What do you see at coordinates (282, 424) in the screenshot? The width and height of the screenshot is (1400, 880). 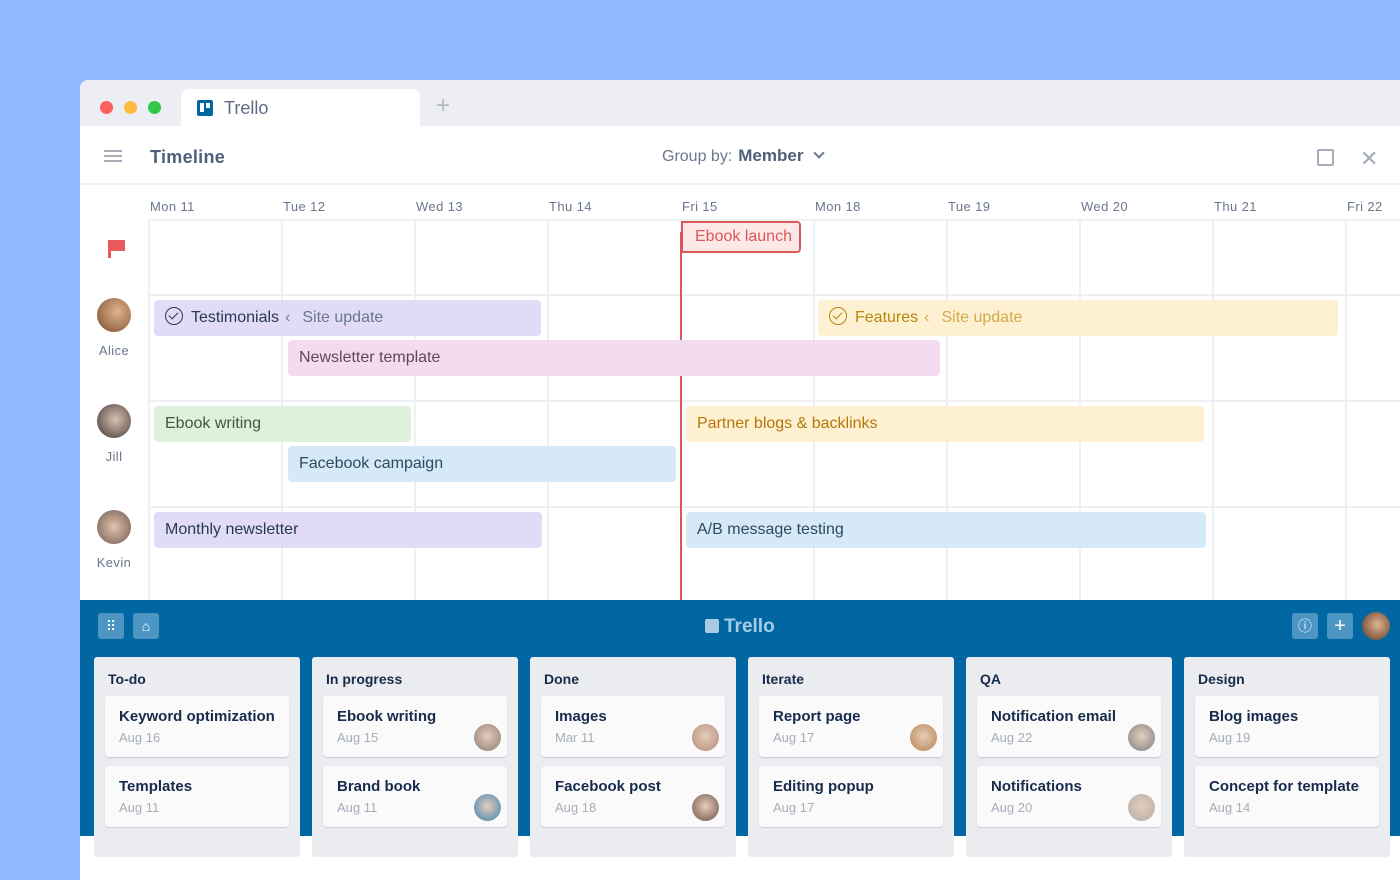 I see `timeline-bar: Ebook writing` at bounding box center [282, 424].